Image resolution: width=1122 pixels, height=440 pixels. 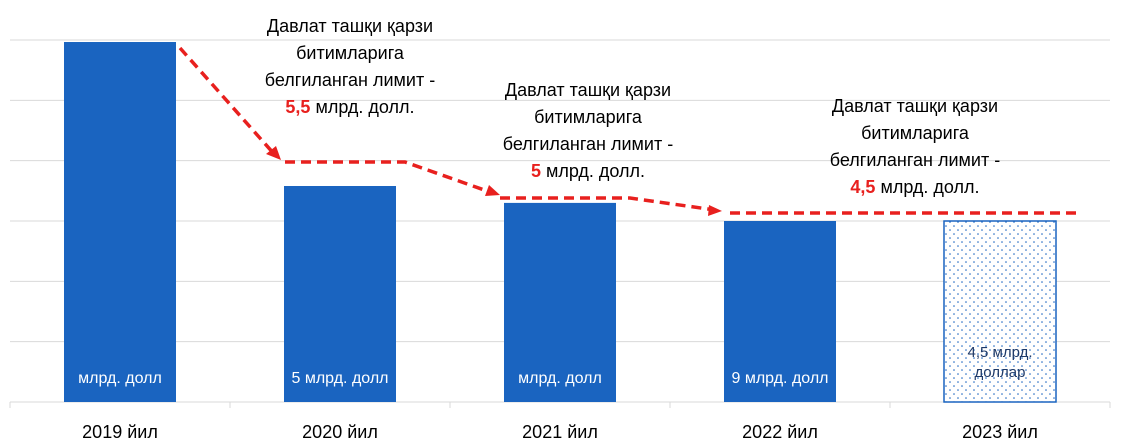 I want to click on limit-value: 5,5, so click(x=297, y=107).